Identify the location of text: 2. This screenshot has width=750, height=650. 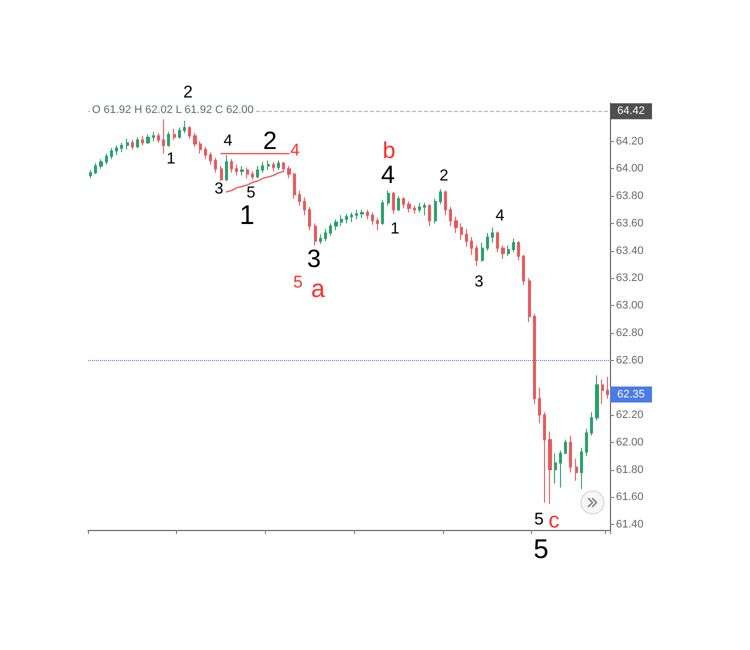
(188, 92).